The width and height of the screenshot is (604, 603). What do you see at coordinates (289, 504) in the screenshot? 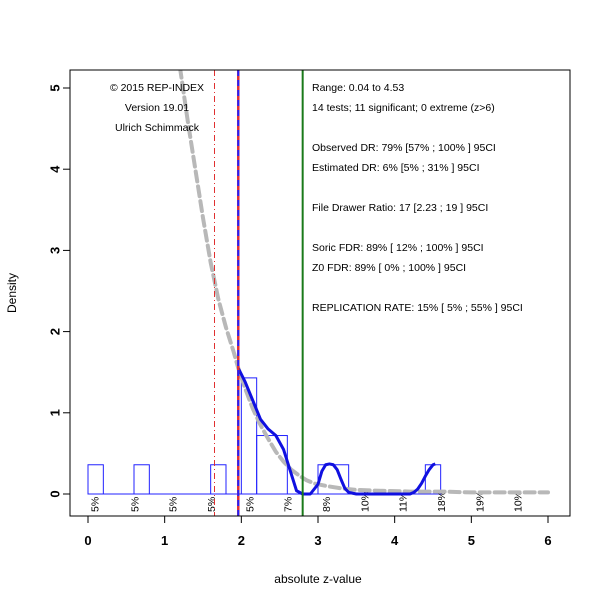
I see `bin-label-5: 7%` at bounding box center [289, 504].